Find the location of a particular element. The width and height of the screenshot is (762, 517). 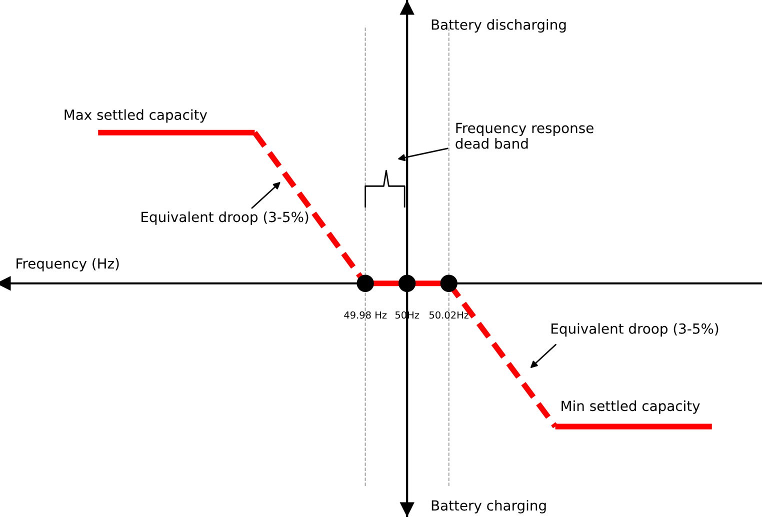

x-axis-title: Frequency (Hz) is located at coordinates (67, 265).